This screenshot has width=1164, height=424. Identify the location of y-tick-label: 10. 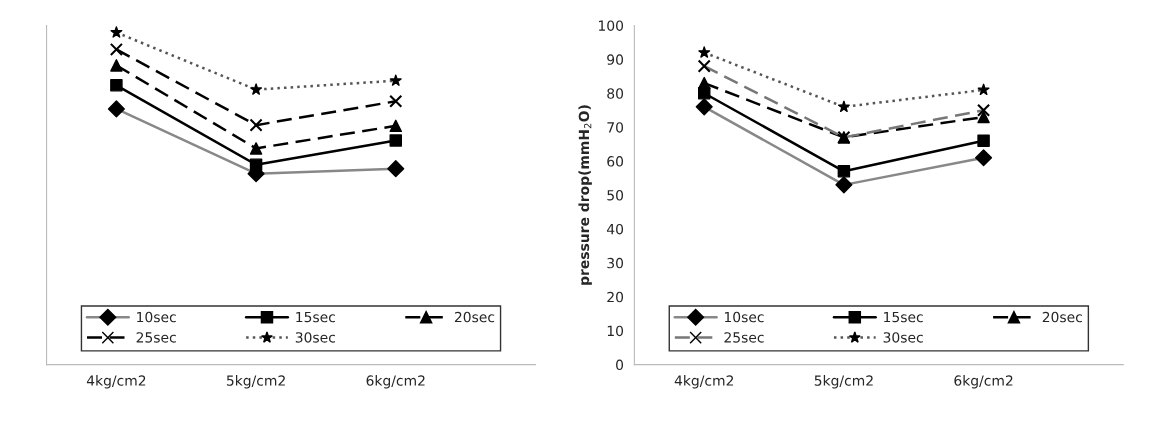
(615, 331).